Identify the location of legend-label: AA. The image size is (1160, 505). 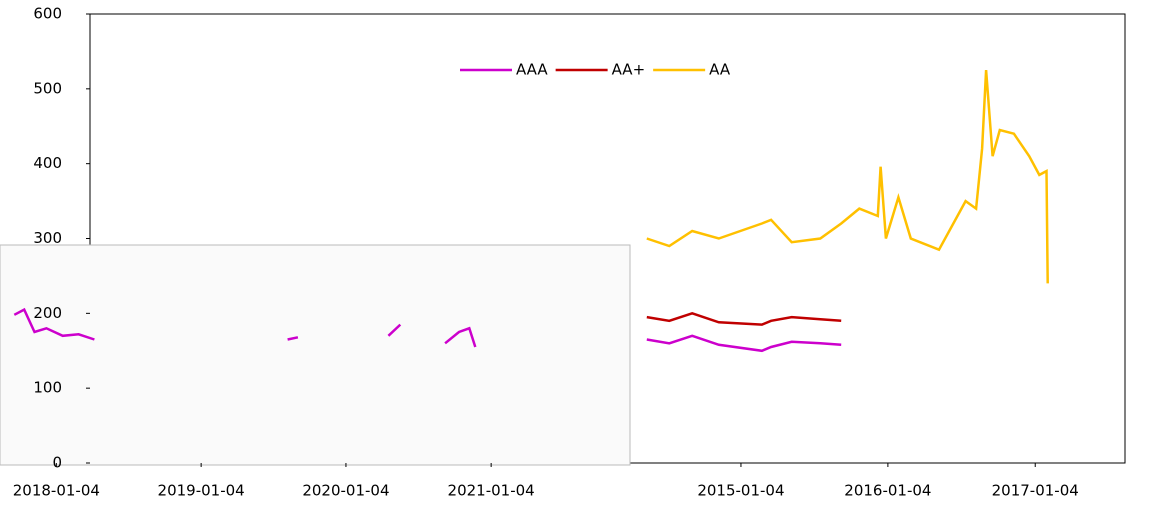
(720, 70).